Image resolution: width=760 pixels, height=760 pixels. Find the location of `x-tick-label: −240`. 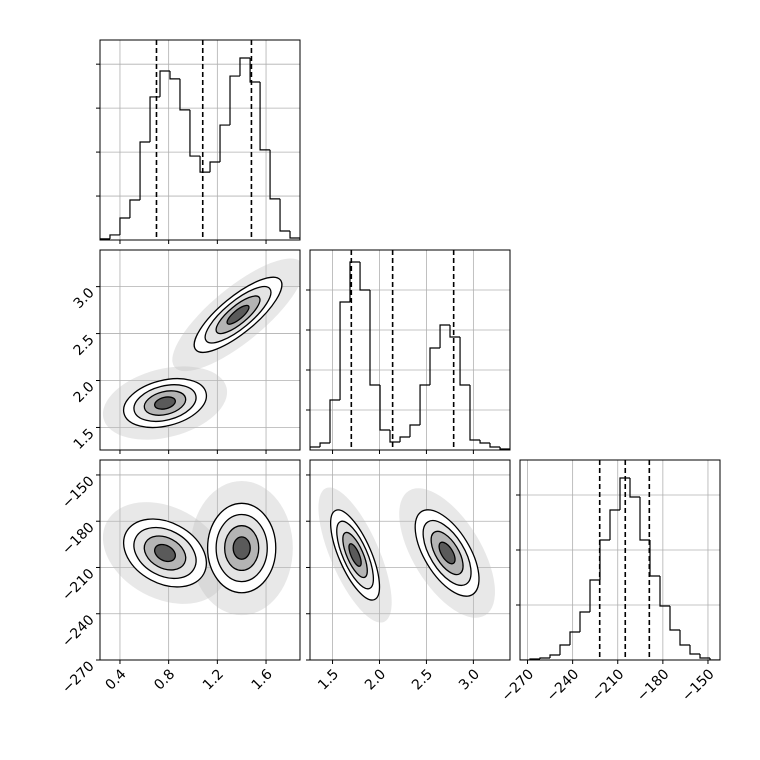

x-tick-label: −240 is located at coordinates (563, 685).